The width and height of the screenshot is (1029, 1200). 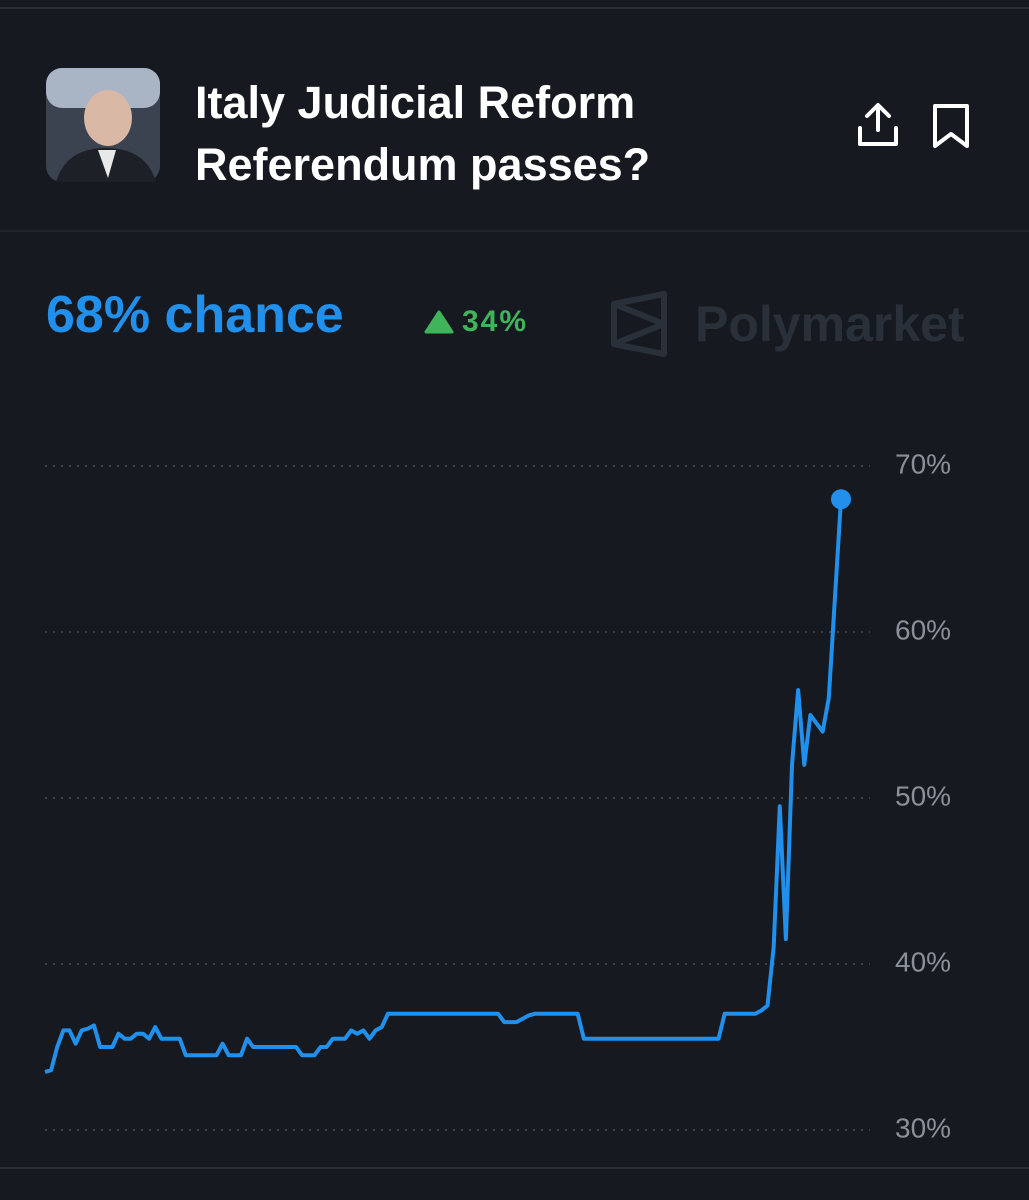 What do you see at coordinates (878, 124) in the screenshot?
I see `share-button` at bounding box center [878, 124].